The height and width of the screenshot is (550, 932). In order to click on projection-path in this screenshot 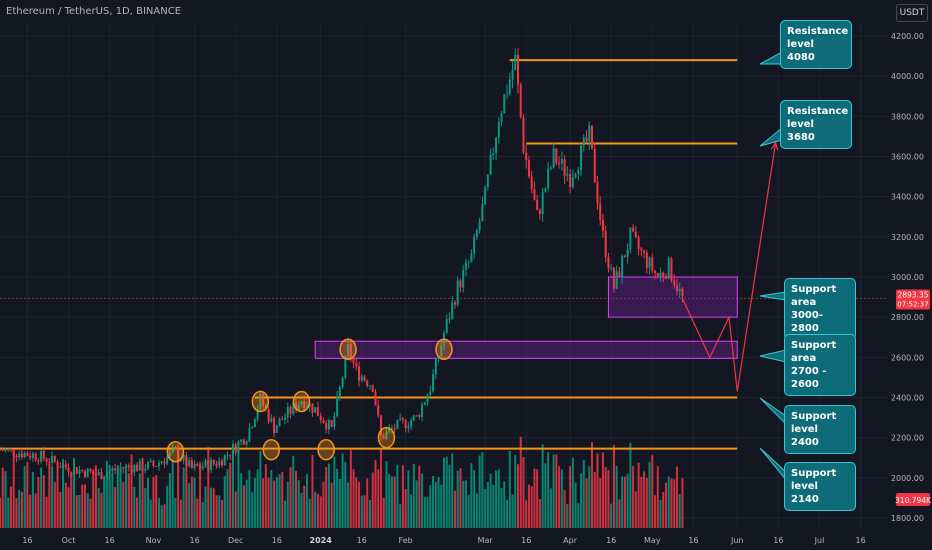, I will do `click(730, 266)`.